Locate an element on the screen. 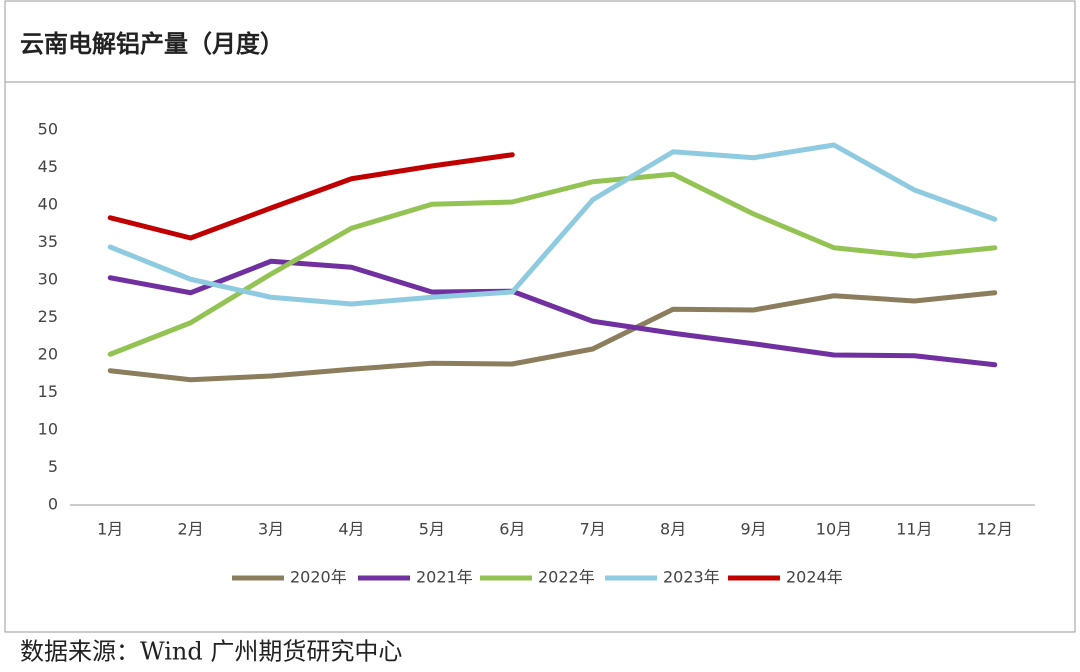 The height and width of the screenshot is (672, 1080). legend-label: 2020年 is located at coordinates (318, 577).